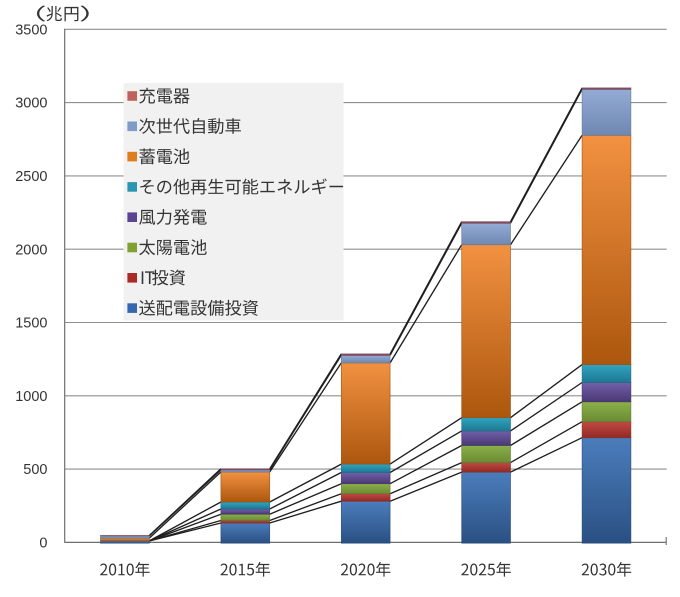 The image size is (680, 597). What do you see at coordinates (31, 324) in the screenshot?
I see `svg-text: 1500` at bounding box center [31, 324].